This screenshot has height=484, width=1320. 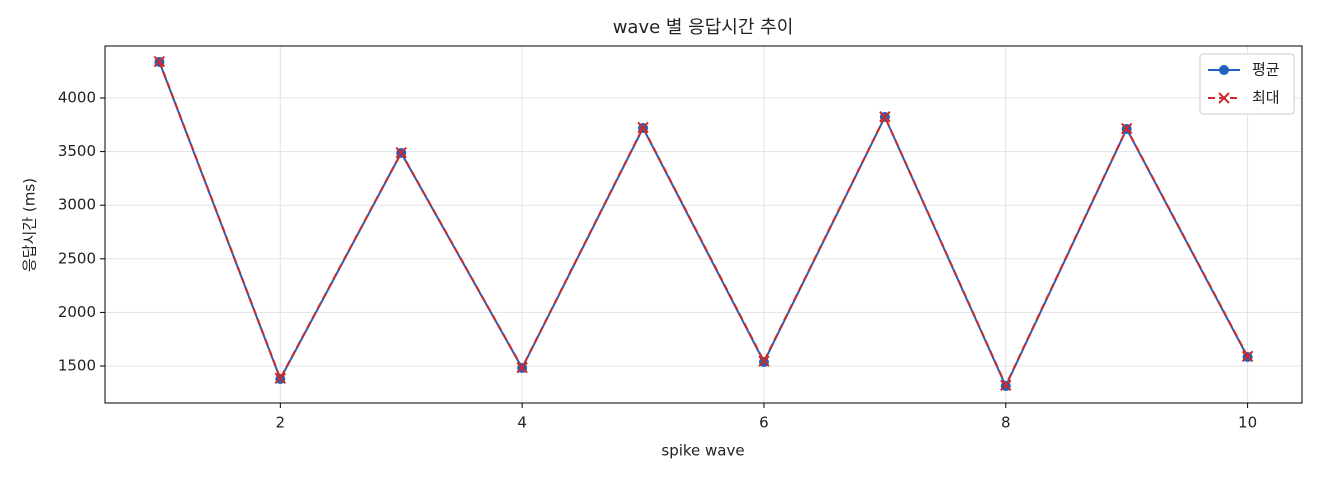 I want to click on y-tick-label: 1500, so click(x=77, y=366).